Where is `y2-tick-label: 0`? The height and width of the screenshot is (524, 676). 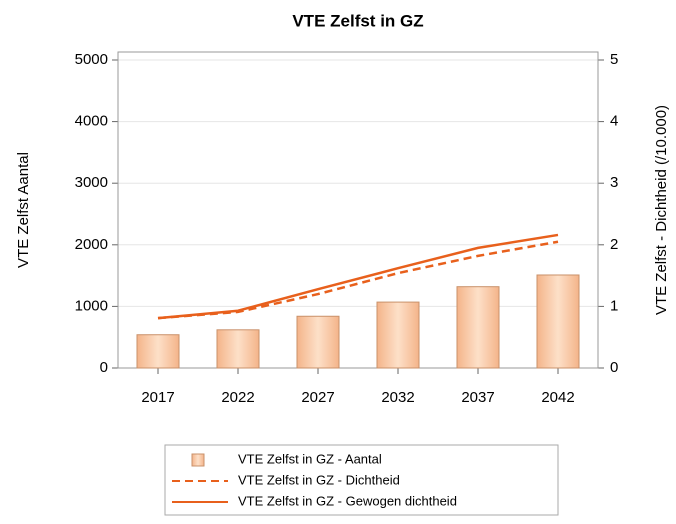 y2-tick-label: 0 is located at coordinates (614, 367).